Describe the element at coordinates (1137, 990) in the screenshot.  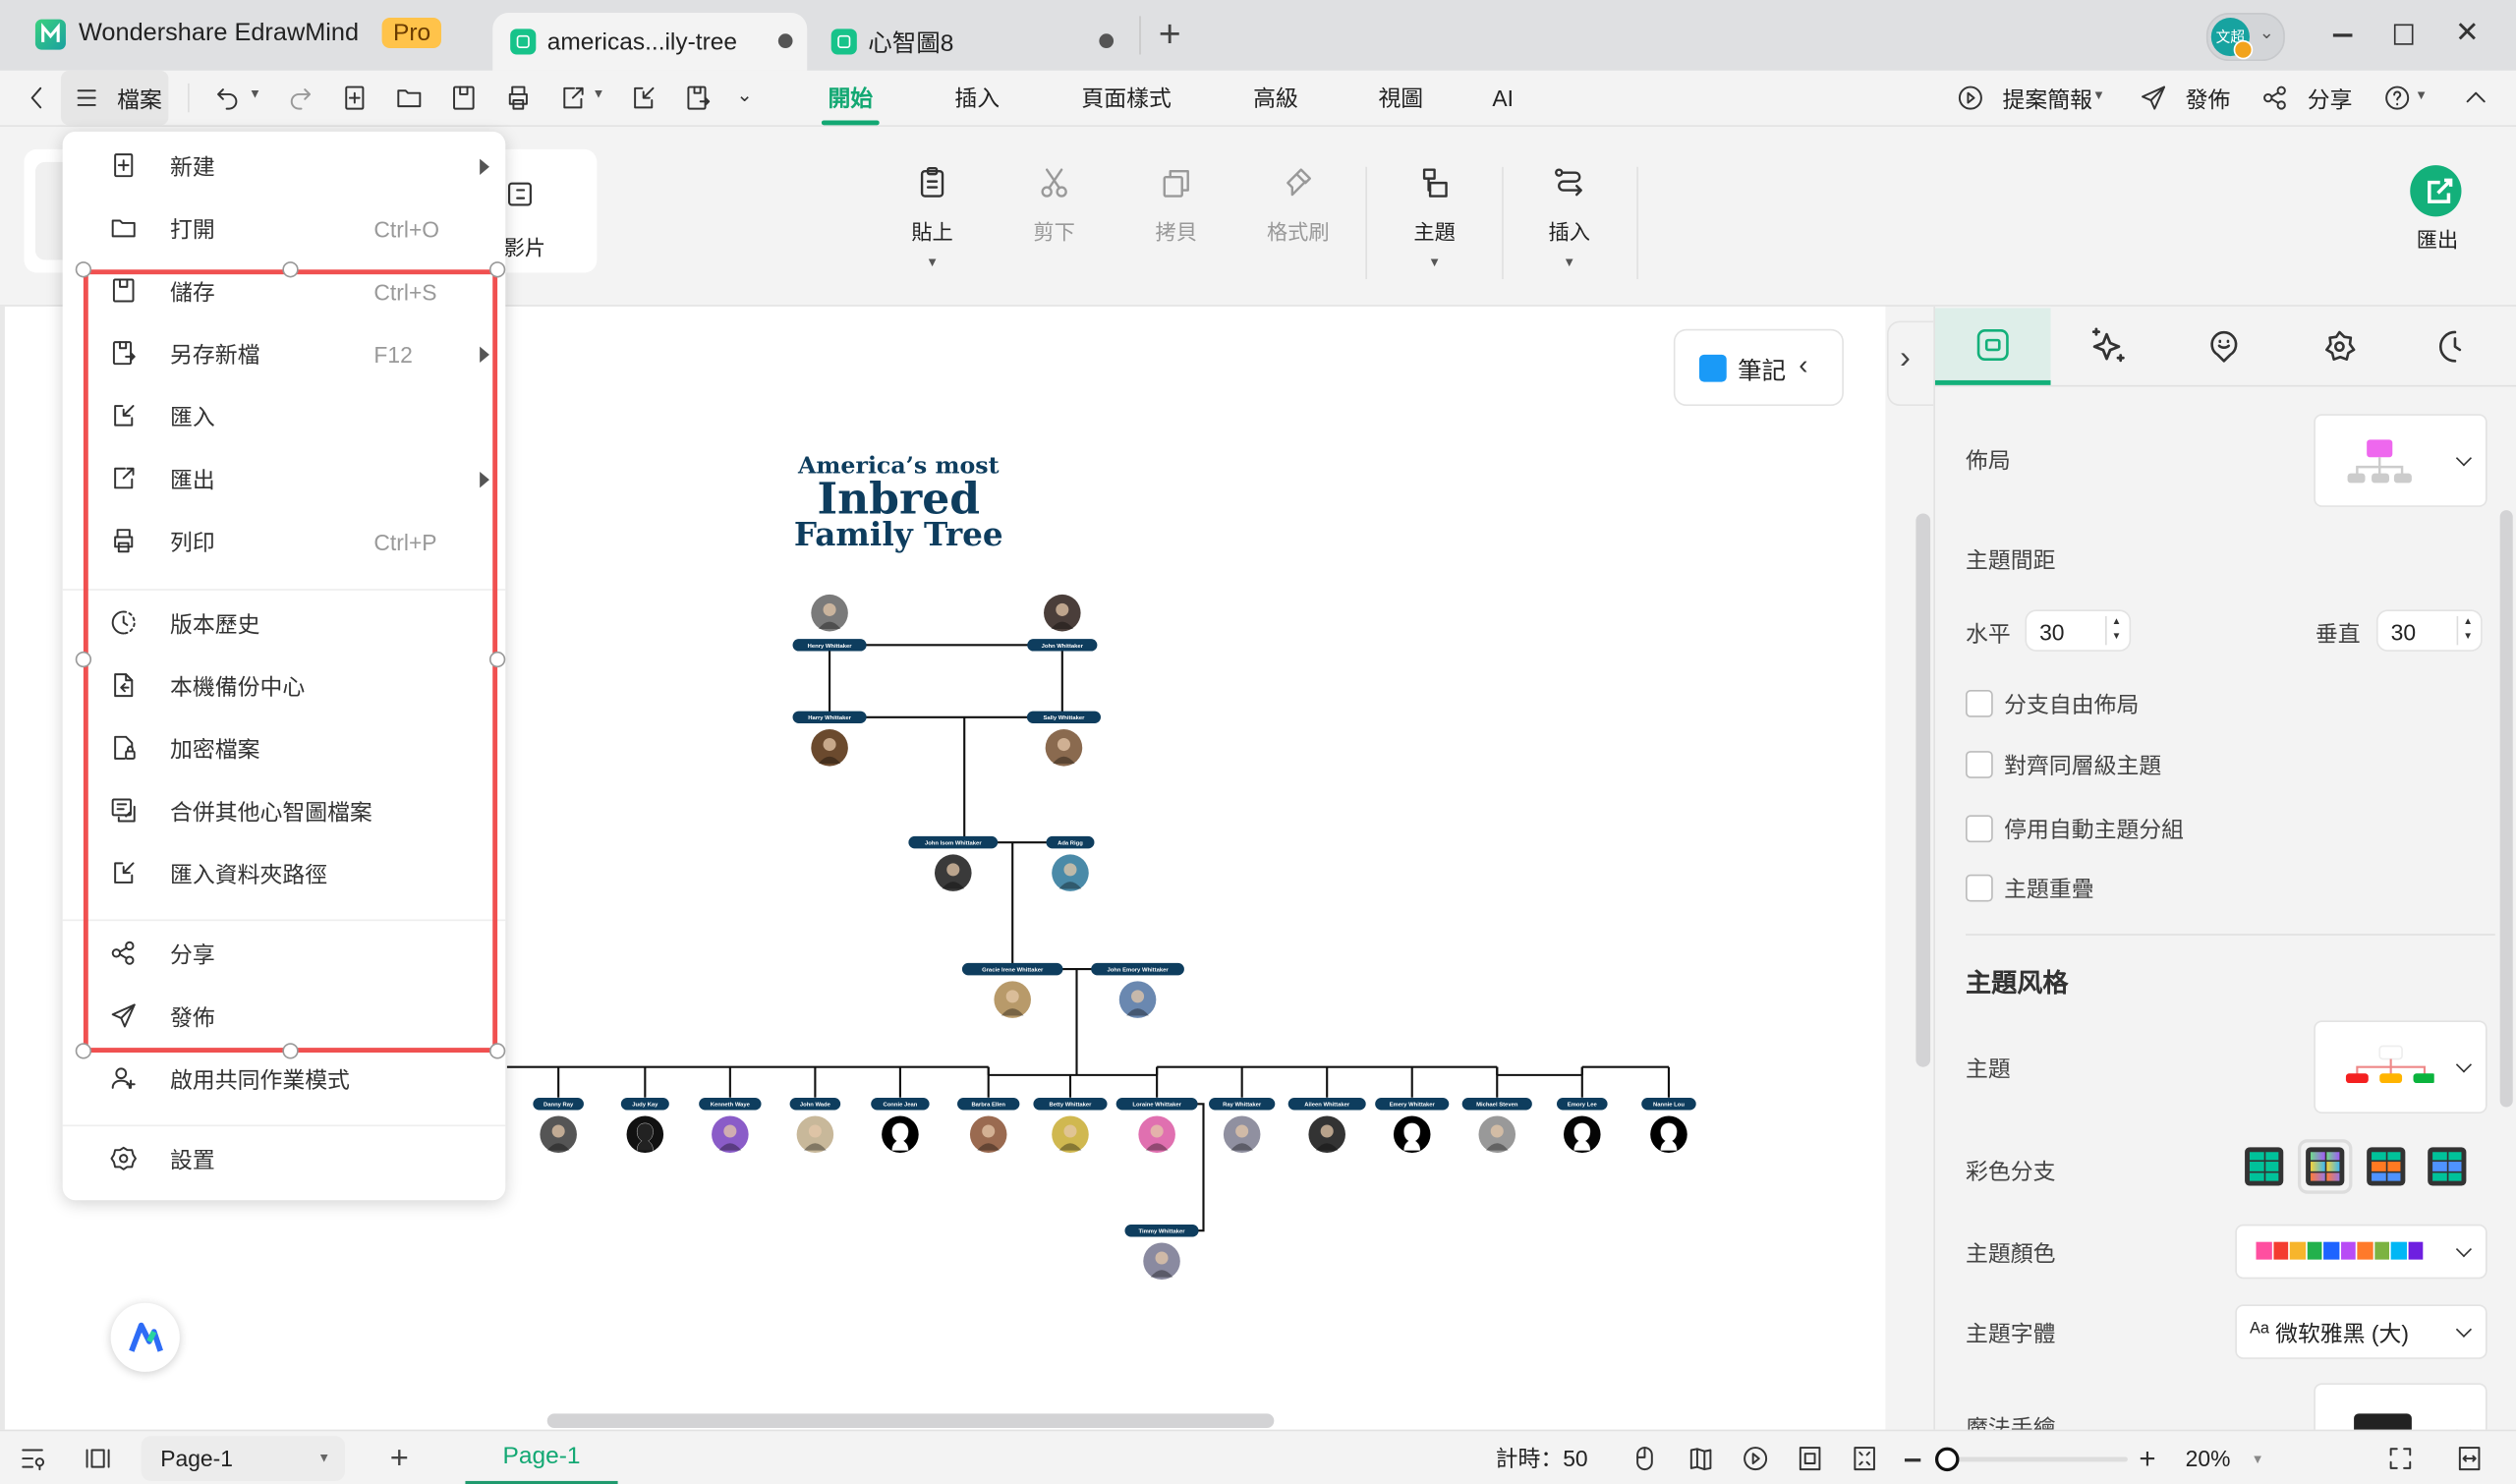
I see `person-node: John Emory Whittaker` at that location.